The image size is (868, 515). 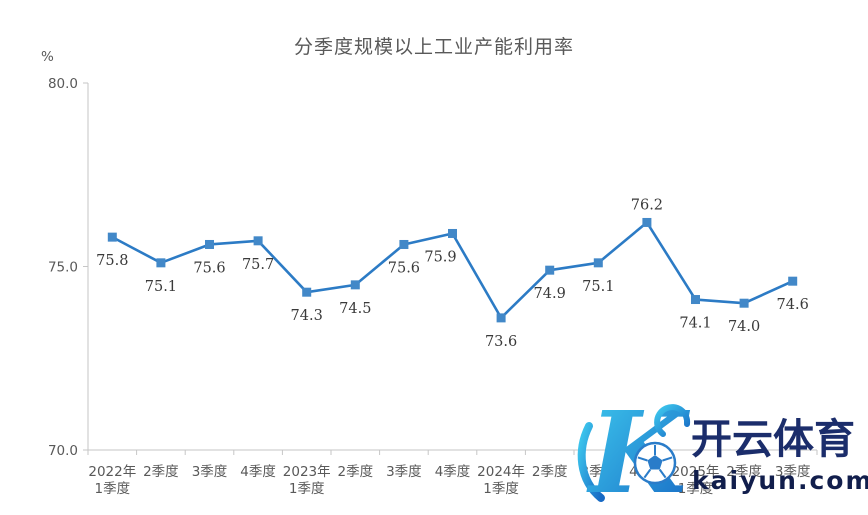 What do you see at coordinates (695, 324) in the screenshot?
I see `data-point-label: 74.1` at bounding box center [695, 324].